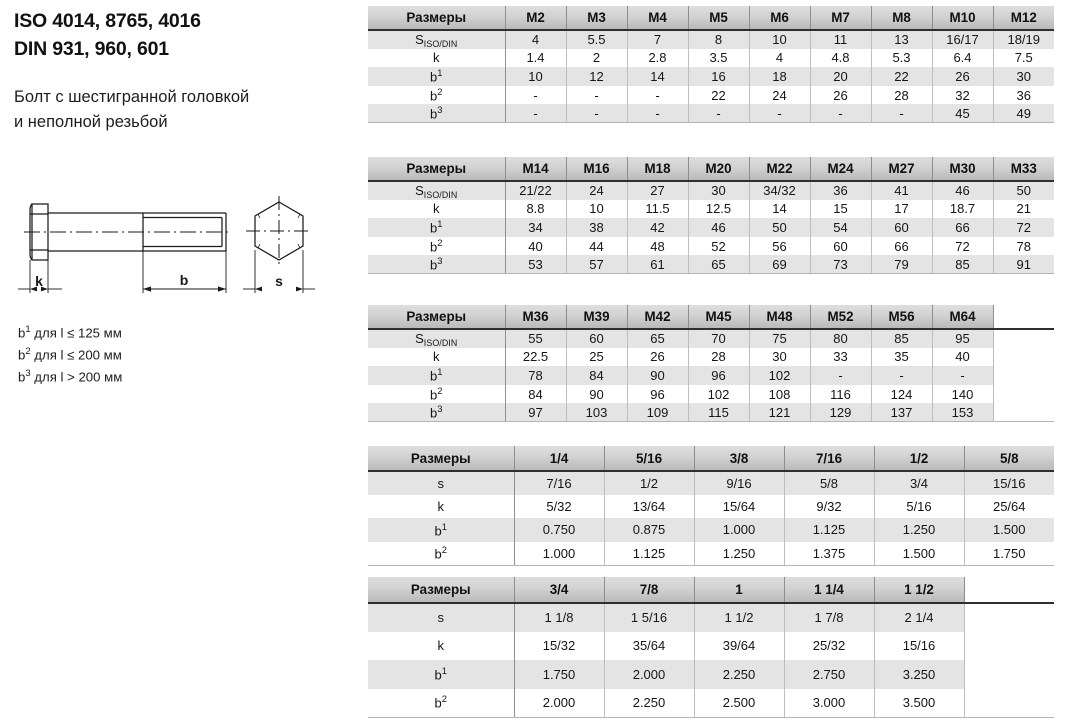 The width and height of the screenshot is (1067, 720). What do you see at coordinates (657, 227) in the screenshot?
I see `table-cell: 42` at bounding box center [657, 227].